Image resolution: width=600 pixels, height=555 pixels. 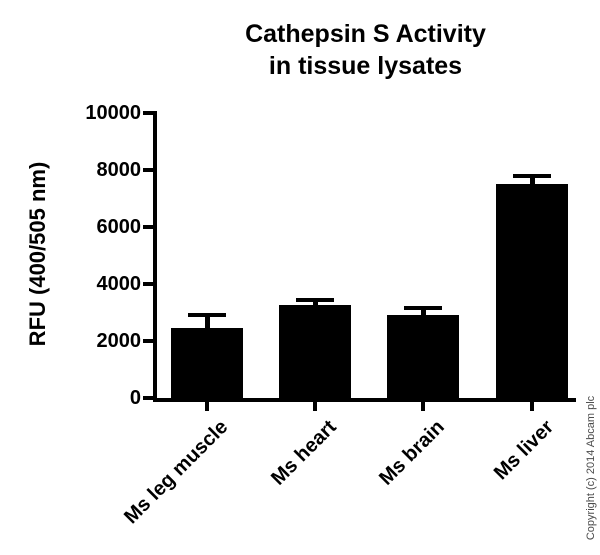 I want to click on y-tick-label: 4000, so click(x=119, y=284).